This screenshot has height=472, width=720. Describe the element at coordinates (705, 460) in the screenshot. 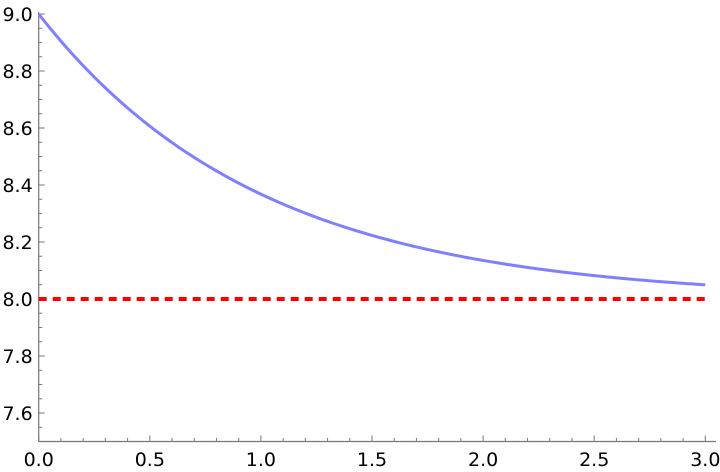

I see `x-tick-label: 3.0` at that location.